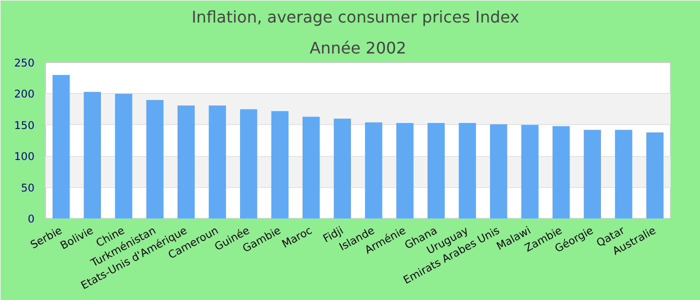 The width and height of the screenshot is (700, 300). I want to click on y-tick-label: 200, so click(24, 94).